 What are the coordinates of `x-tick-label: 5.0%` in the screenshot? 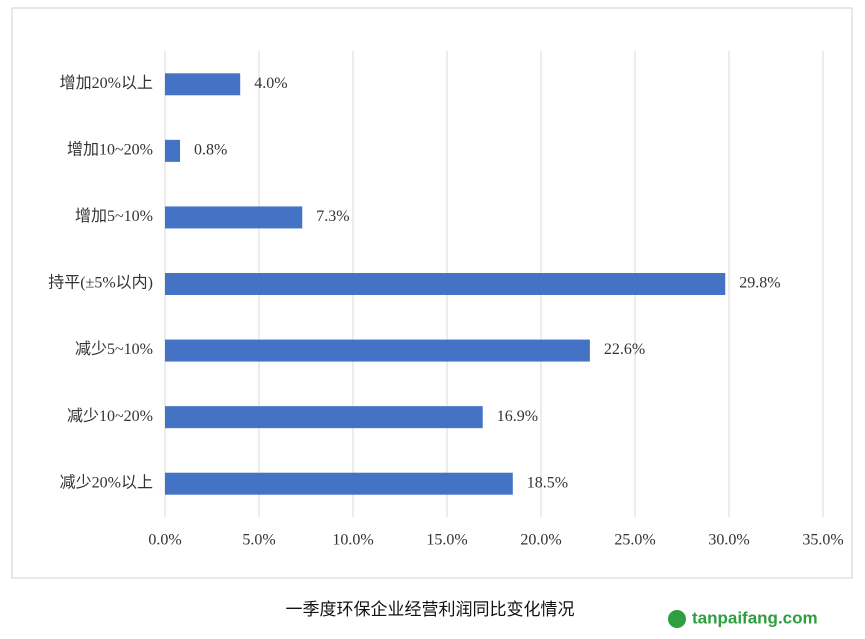 It's located at (258, 540).